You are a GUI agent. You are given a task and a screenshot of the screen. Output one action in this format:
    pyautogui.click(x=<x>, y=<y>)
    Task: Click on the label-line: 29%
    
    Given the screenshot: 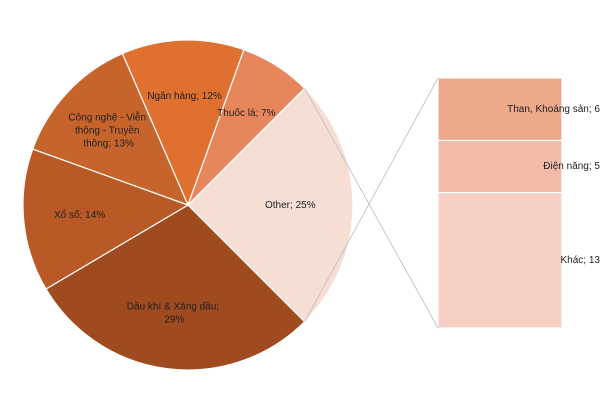 What is the action you would take?
    pyautogui.click(x=174, y=319)
    